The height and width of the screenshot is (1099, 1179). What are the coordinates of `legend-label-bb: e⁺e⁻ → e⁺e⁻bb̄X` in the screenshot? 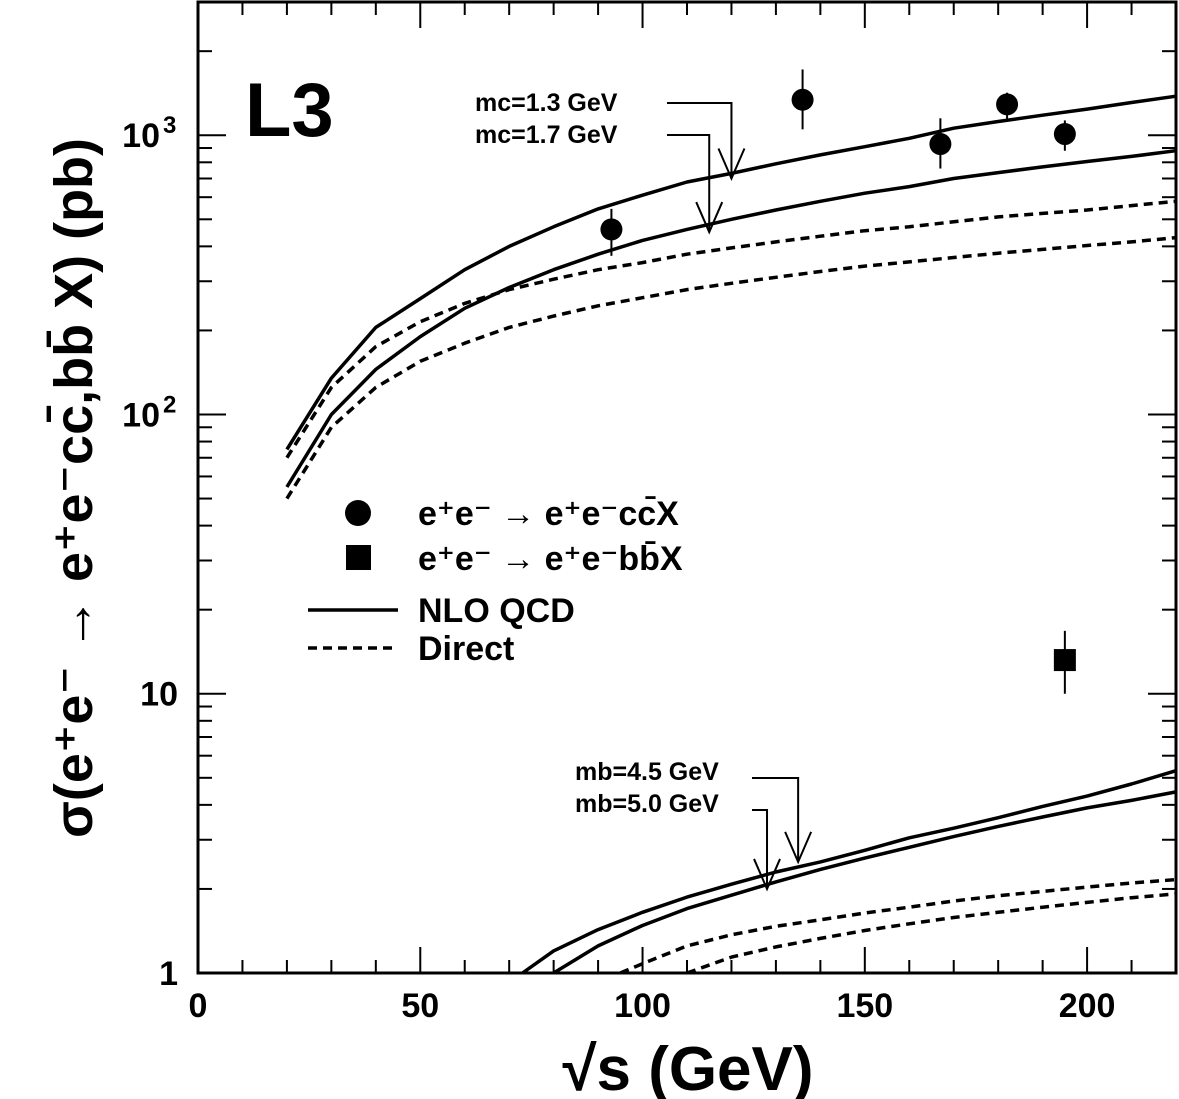 It's located at (550, 559).